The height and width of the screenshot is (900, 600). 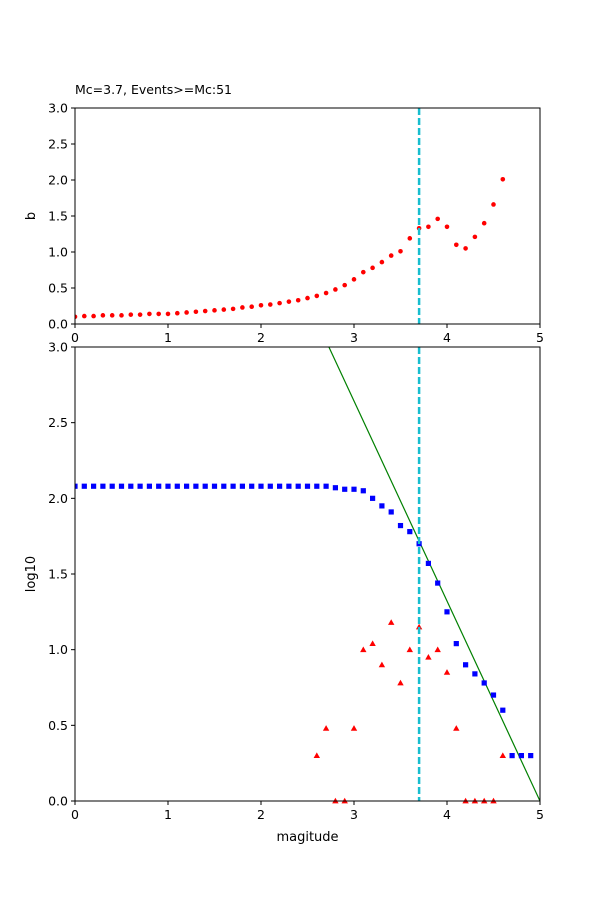 I want to click on top-panel-title: Mc=3.7, Events>=Mc:51, so click(x=153, y=89).